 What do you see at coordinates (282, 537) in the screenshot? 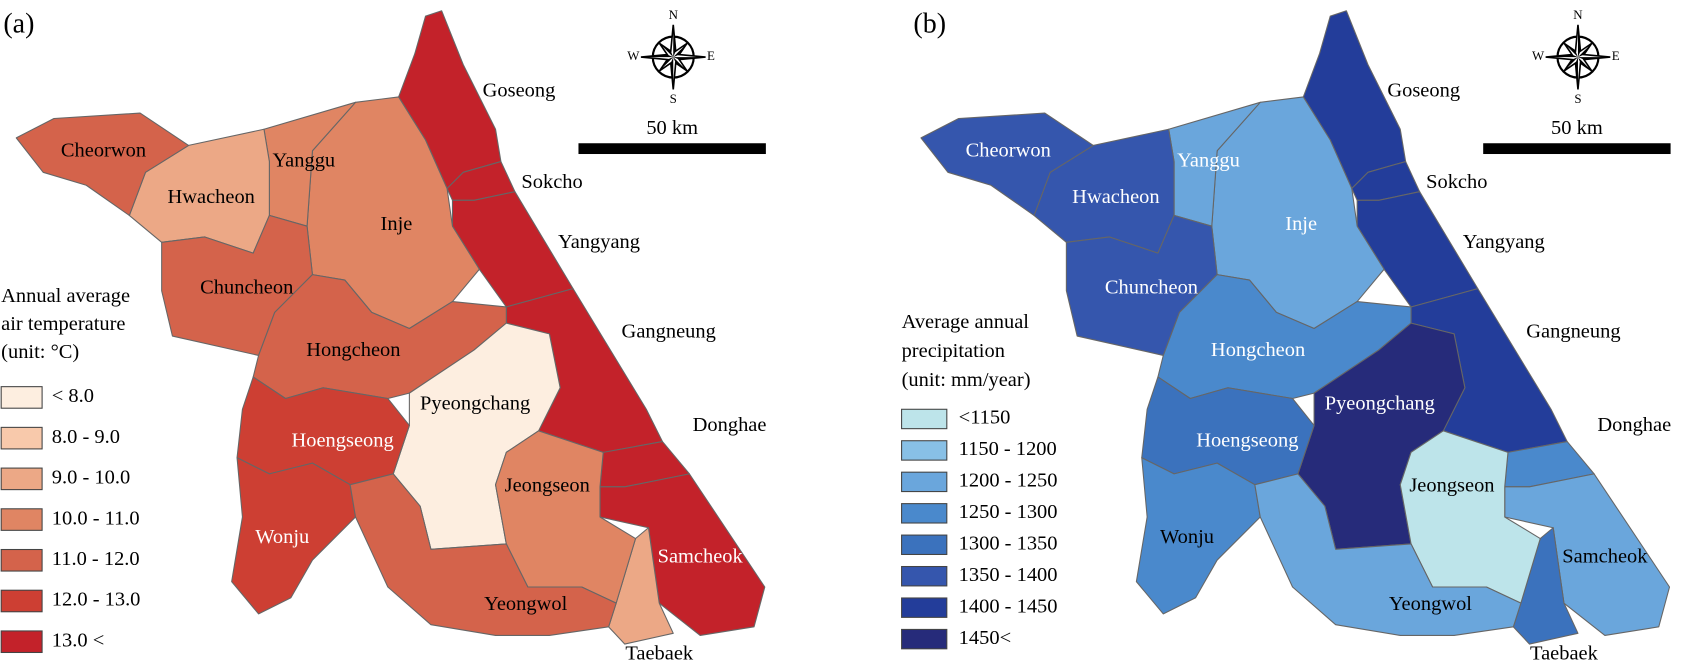
I see `region-label: Wonju` at bounding box center [282, 537].